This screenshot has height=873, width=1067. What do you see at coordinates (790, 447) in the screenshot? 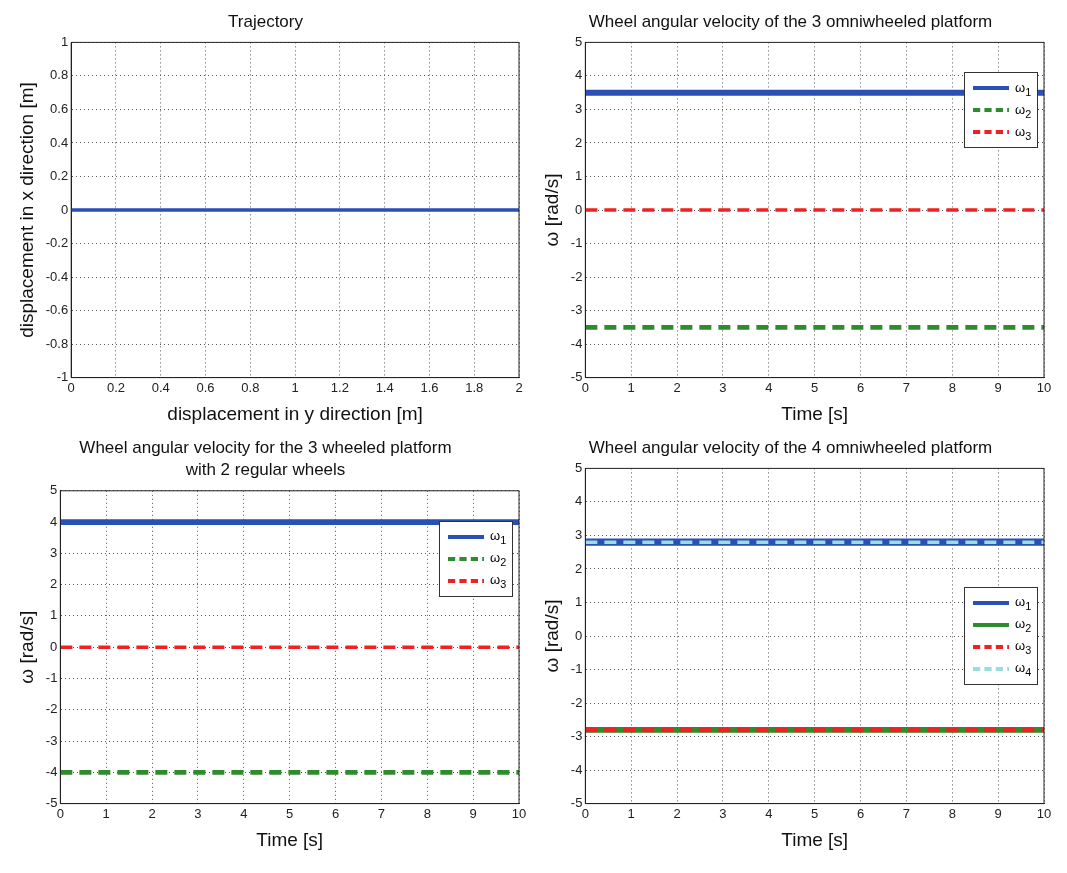
I see `chart-title: Wheel angular velocity of the 4 omniwheeled platform` at bounding box center [790, 447].